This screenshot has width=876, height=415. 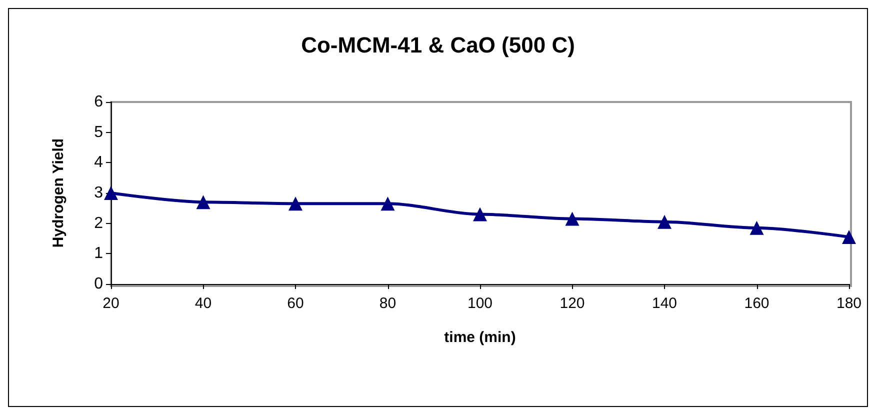 What do you see at coordinates (99, 284) in the screenshot?
I see `y-tick-label: 0` at bounding box center [99, 284].